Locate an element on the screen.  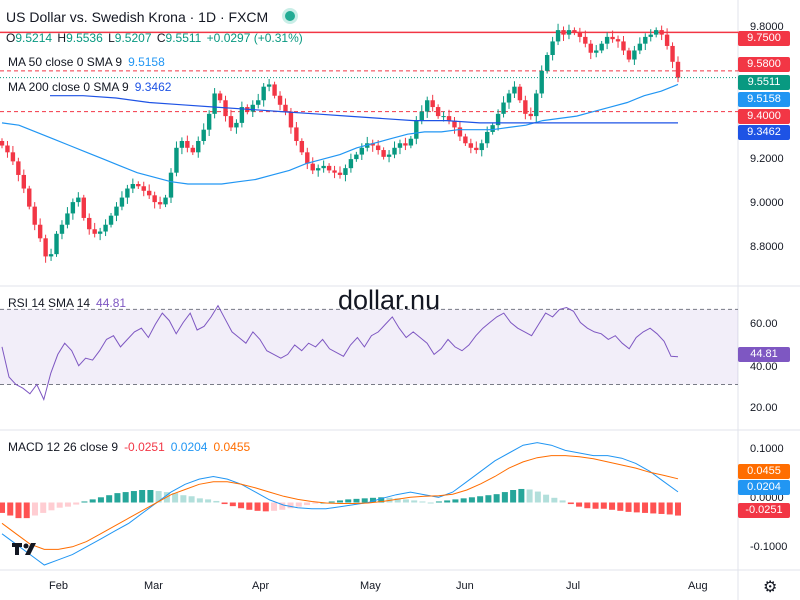
open-value: 9.5214 is located at coordinates (34, 38).